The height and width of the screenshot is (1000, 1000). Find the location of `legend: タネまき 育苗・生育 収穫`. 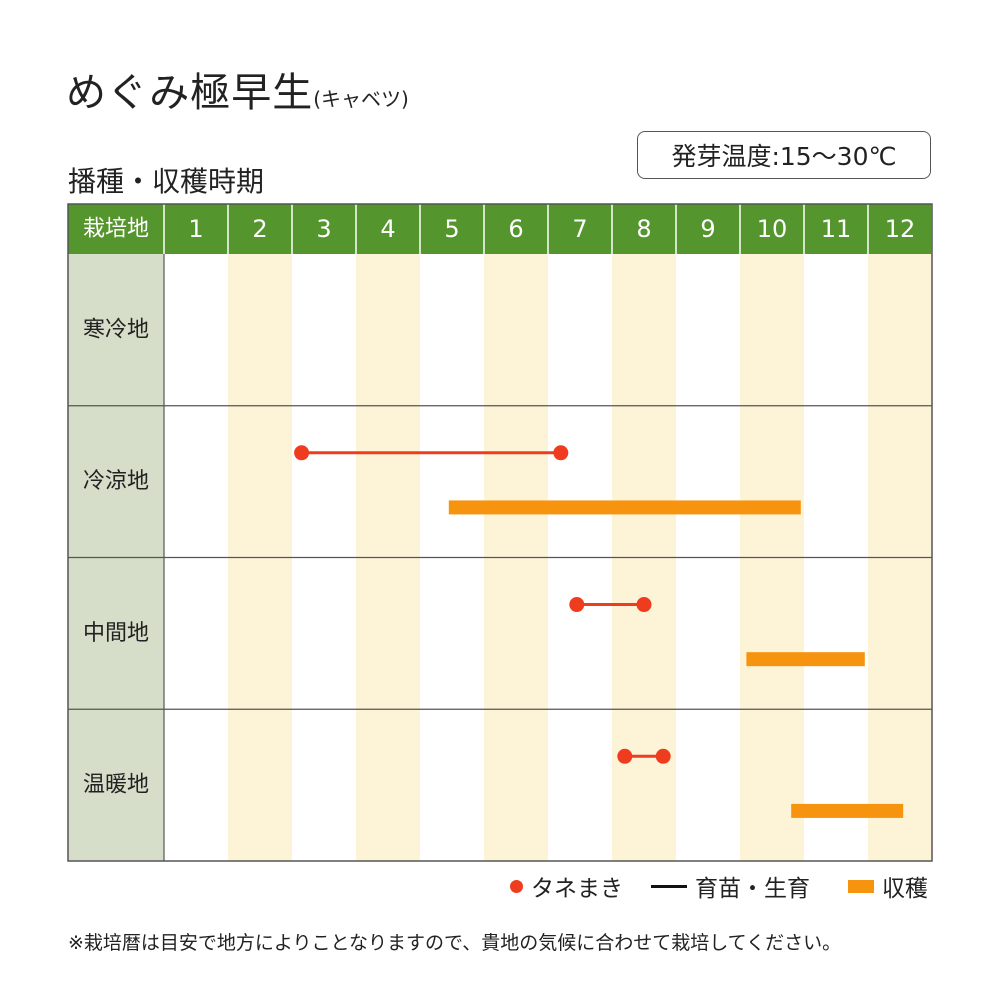

legend: タネまき 育苗・生育 収穫 is located at coordinates (722, 886).